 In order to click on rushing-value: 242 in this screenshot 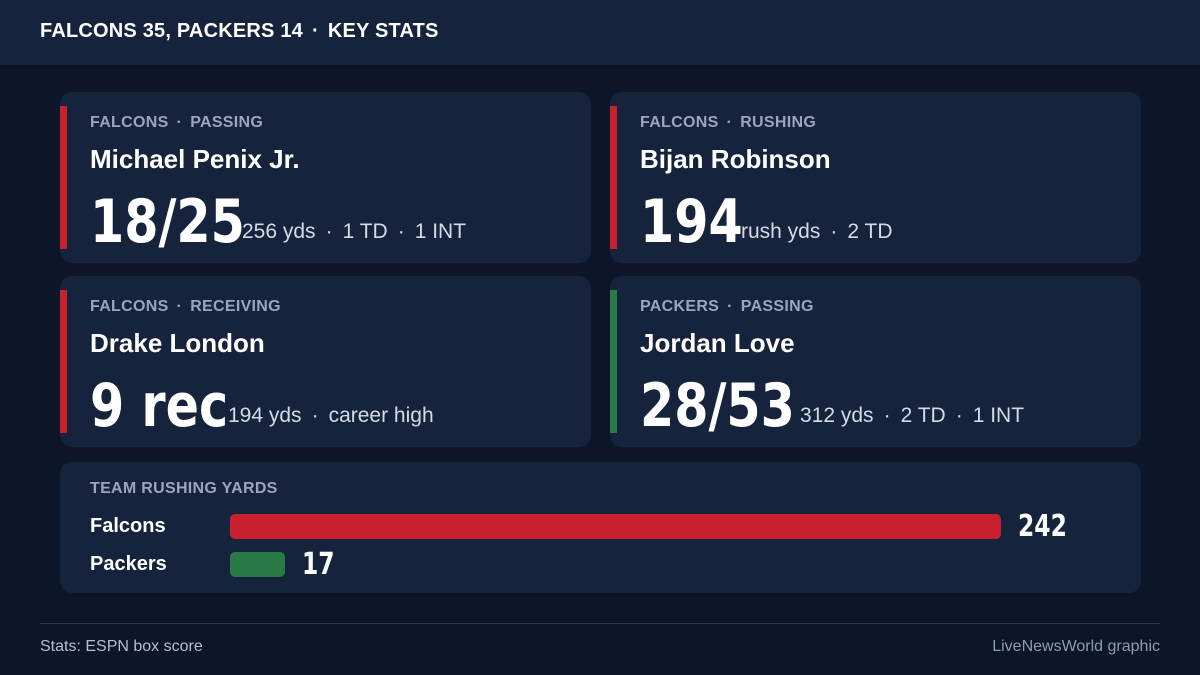, I will do `click(1042, 526)`.